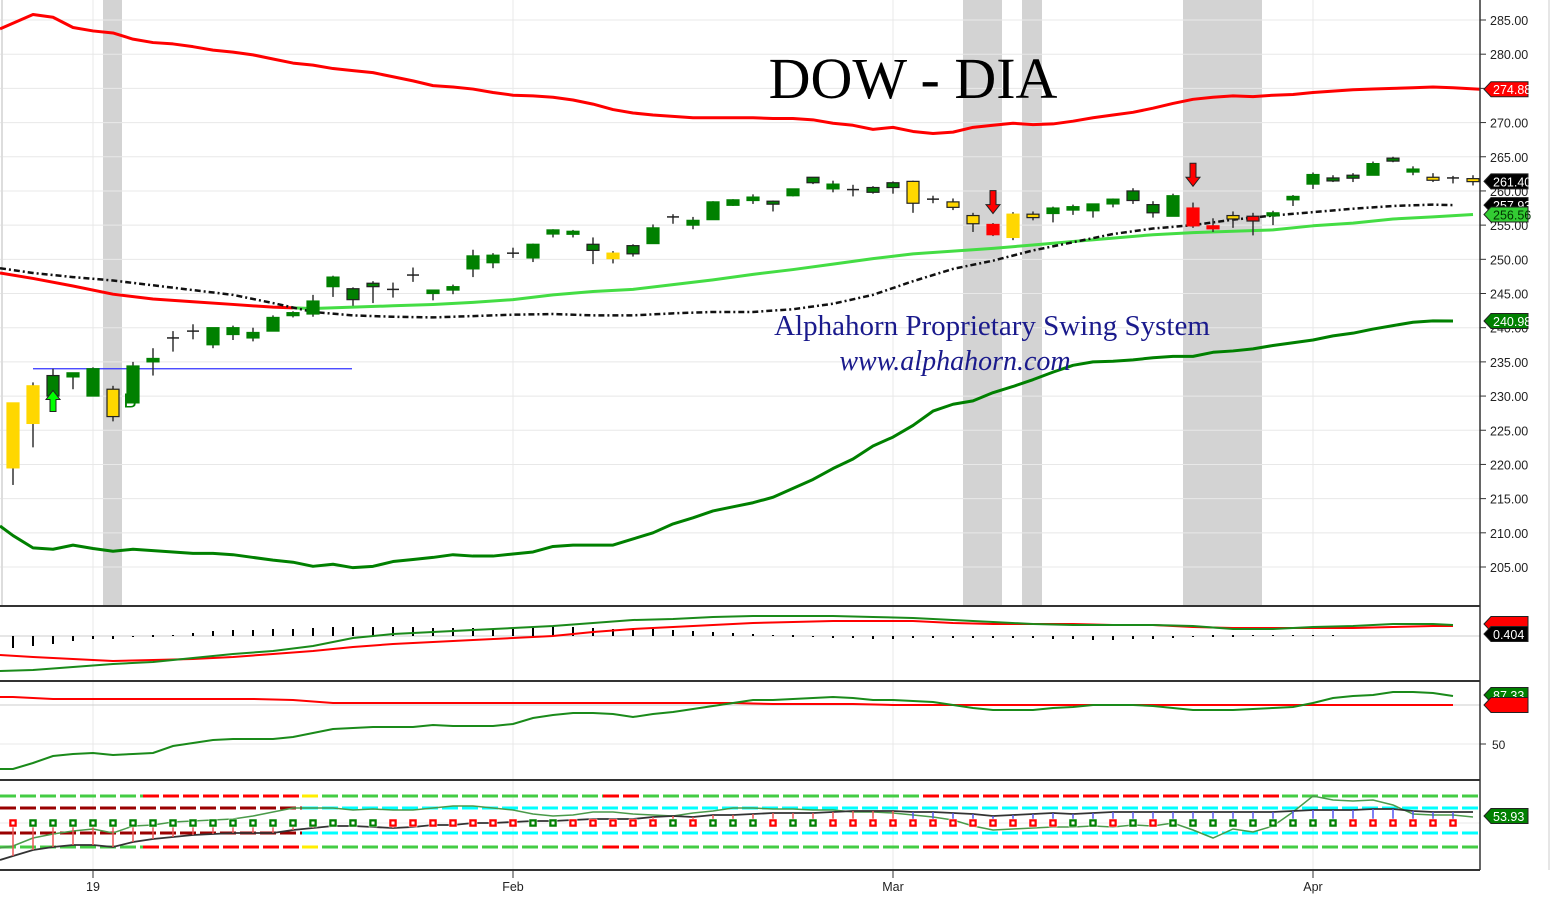 This screenshot has width=1550, height=906. Describe the element at coordinates (1509, 568) in the screenshot. I see `y-axis-label: 205.00` at that location.